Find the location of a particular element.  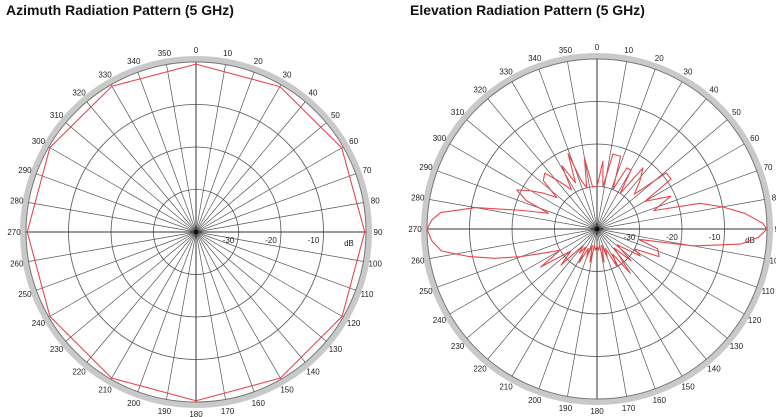

angle-tick-label: 60 is located at coordinates (353, 141).